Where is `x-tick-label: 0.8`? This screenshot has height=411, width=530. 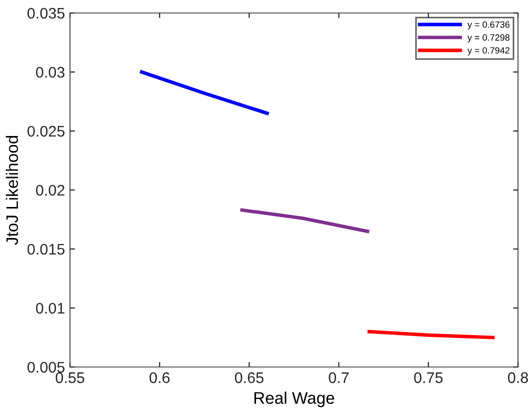 x-tick-label: 0.8 is located at coordinates (518, 378).